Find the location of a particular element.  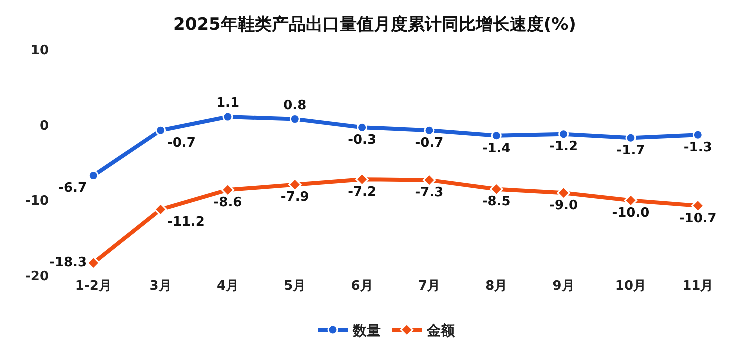

data-label: 1.1 is located at coordinates (228, 104).